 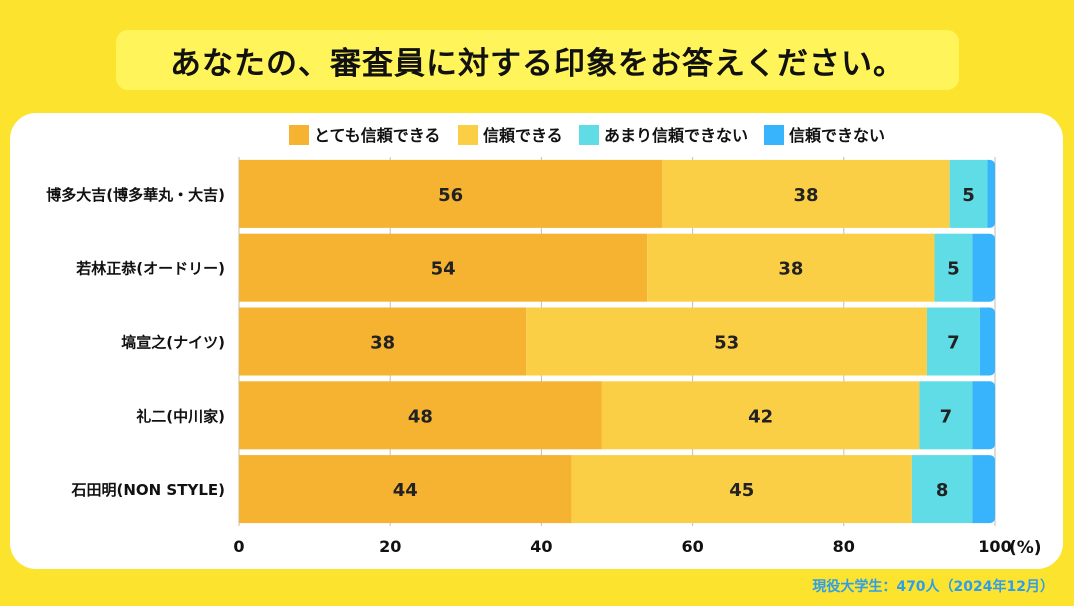 I want to click on data-label-3-2: 7, so click(x=946, y=416).